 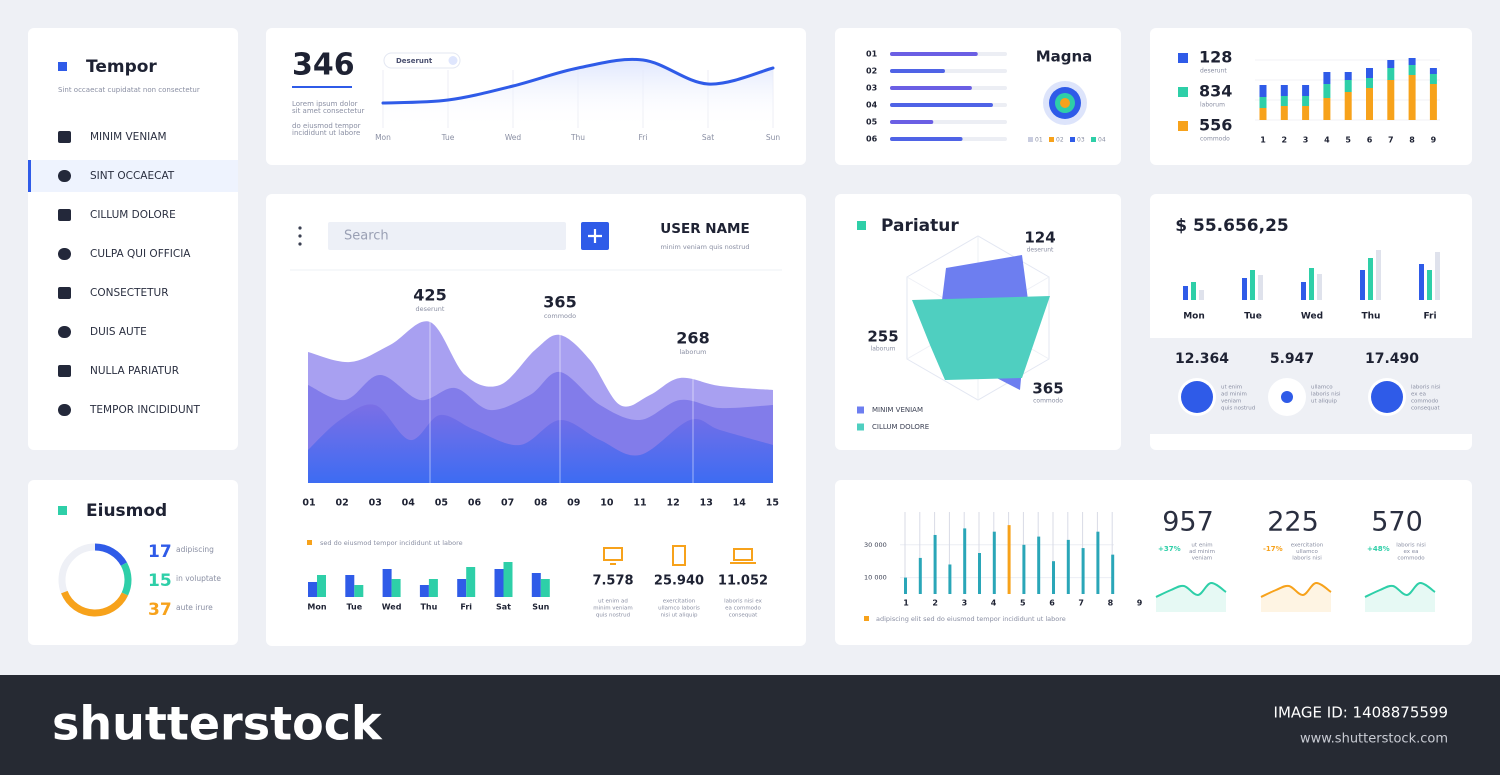 What do you see at coordinates (383, 137) in the screenshot?
I see `x-label: Mon` at bounding box center [383, 137].